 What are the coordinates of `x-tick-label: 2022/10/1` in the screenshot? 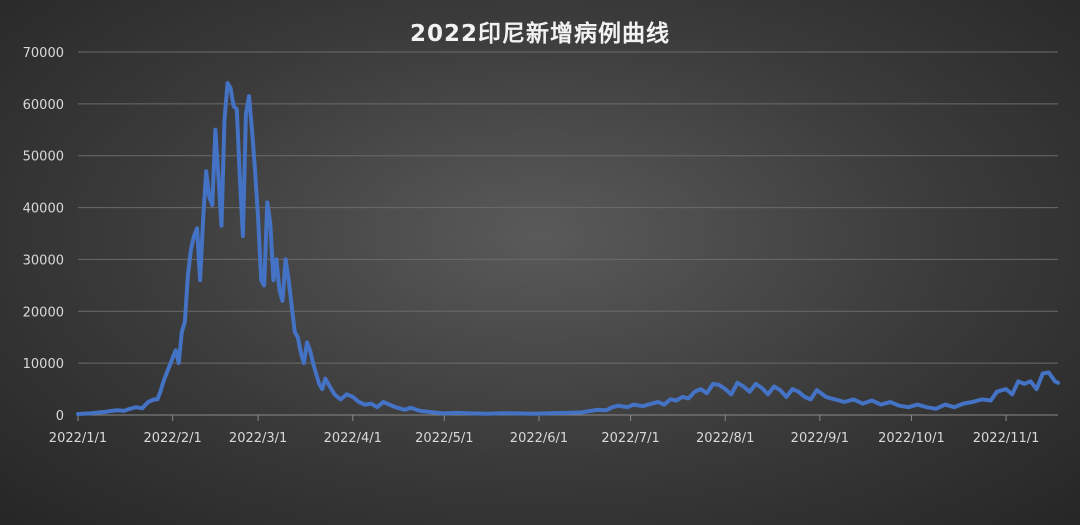 It's located at (911, 438).